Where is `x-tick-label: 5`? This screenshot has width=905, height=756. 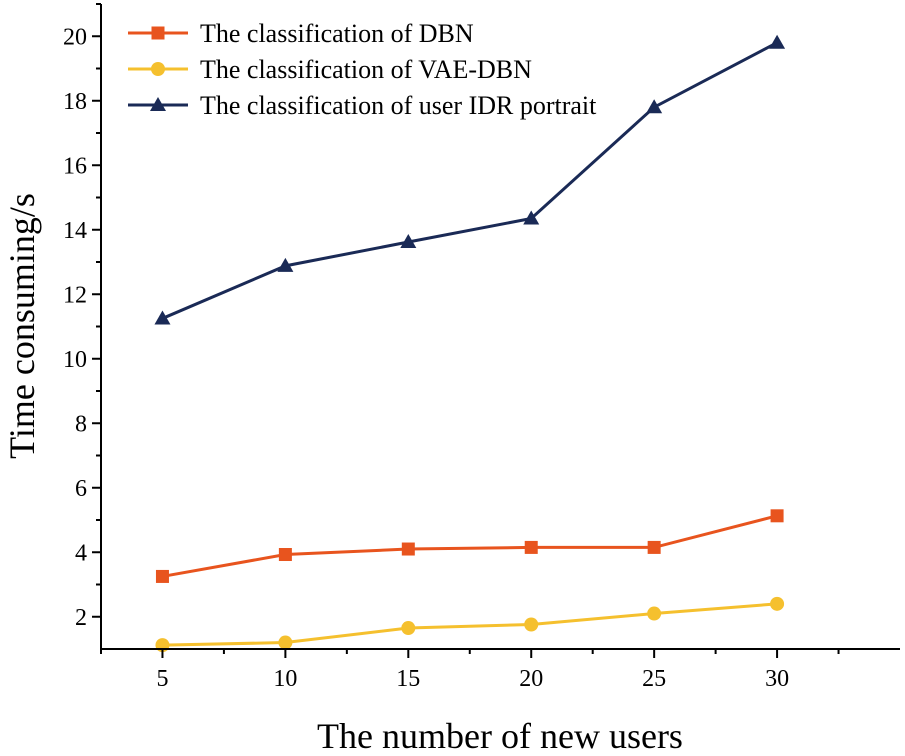 x-tick-label: 5 is located at coordinates (162, 679).